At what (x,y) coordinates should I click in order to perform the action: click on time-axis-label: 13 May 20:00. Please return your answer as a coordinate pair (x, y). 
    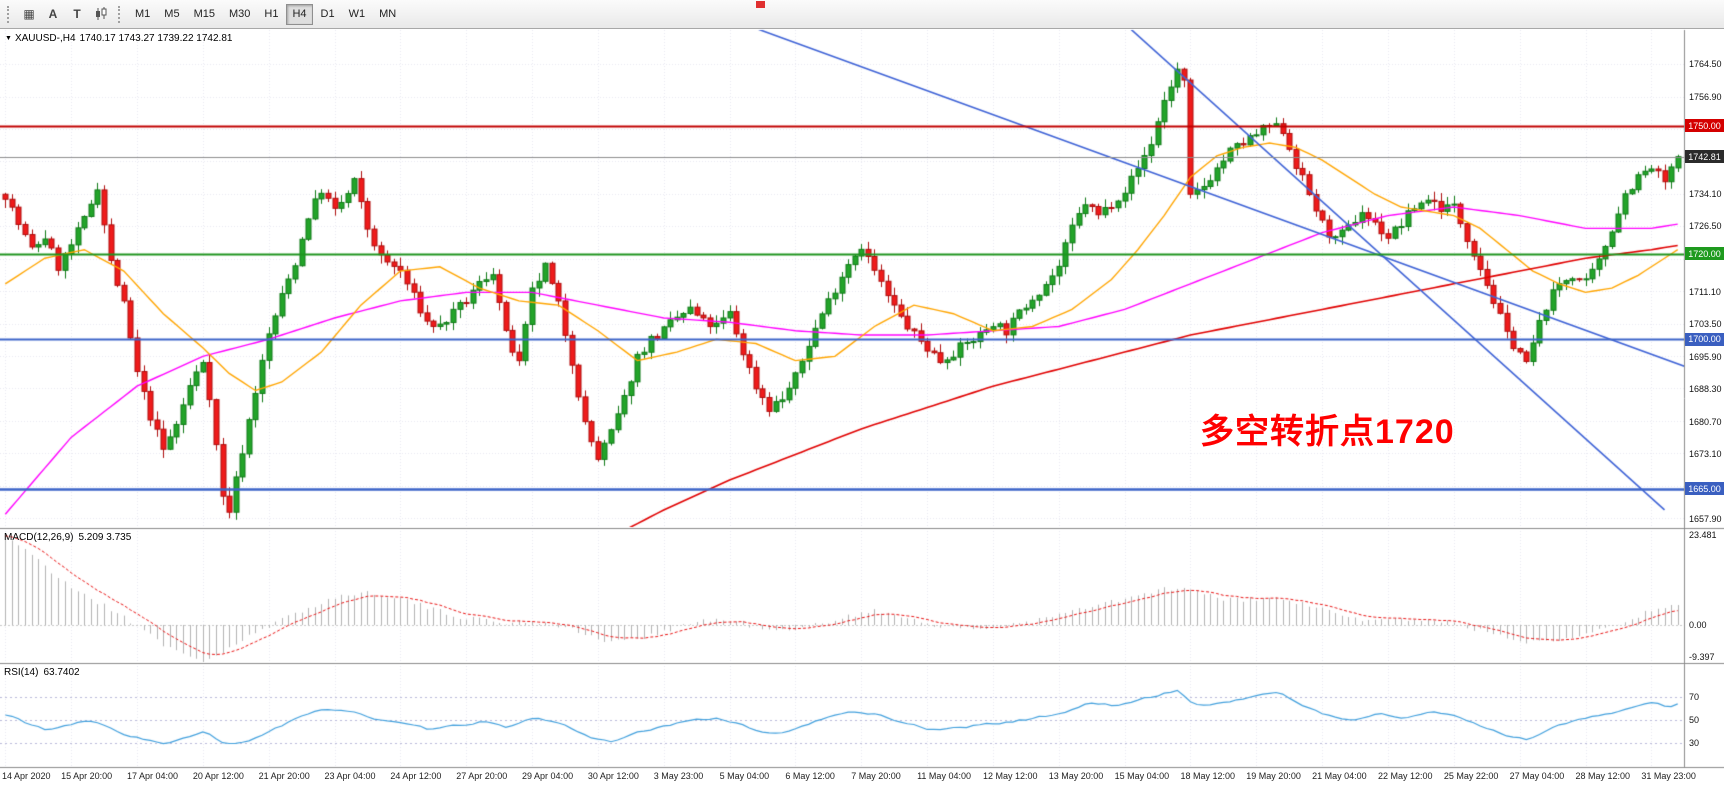
    Looking at the image, I should click on (1076, 776).